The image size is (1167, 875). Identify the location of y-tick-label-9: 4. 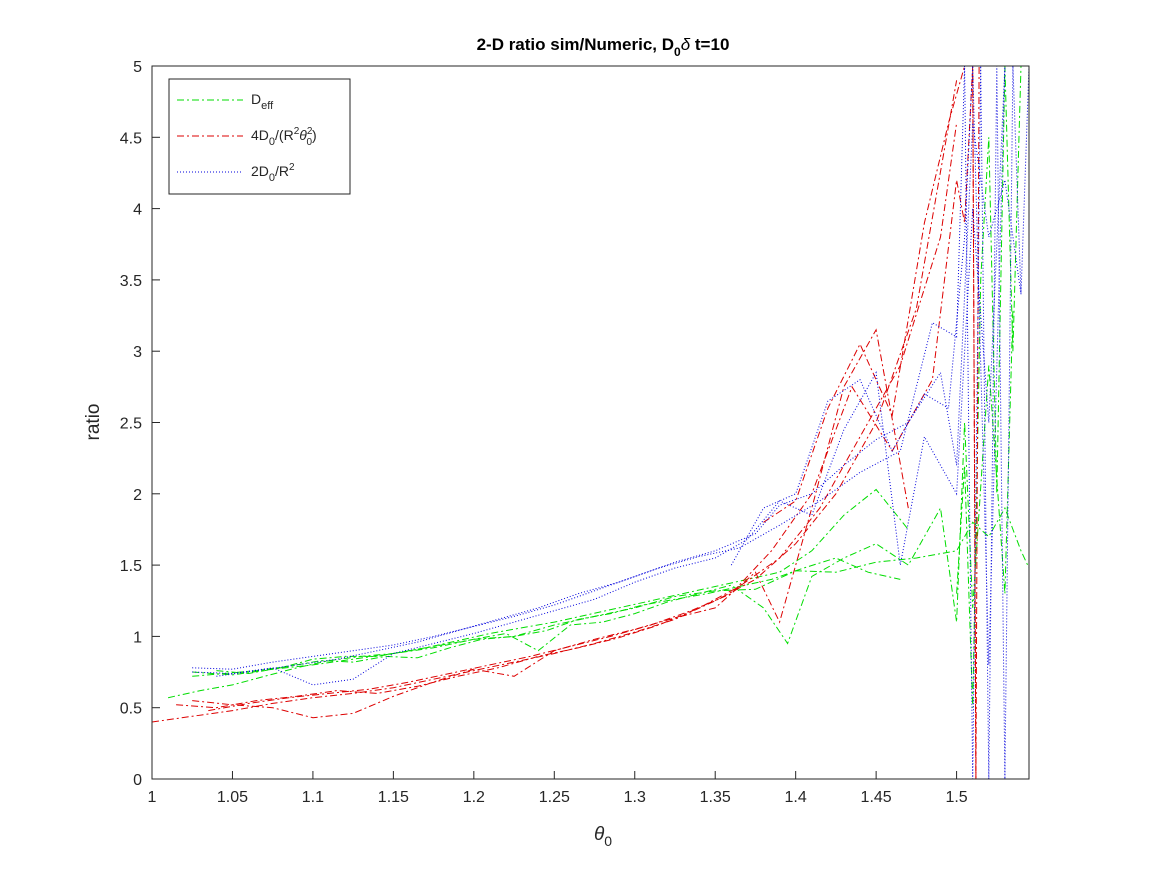
(137, 210).